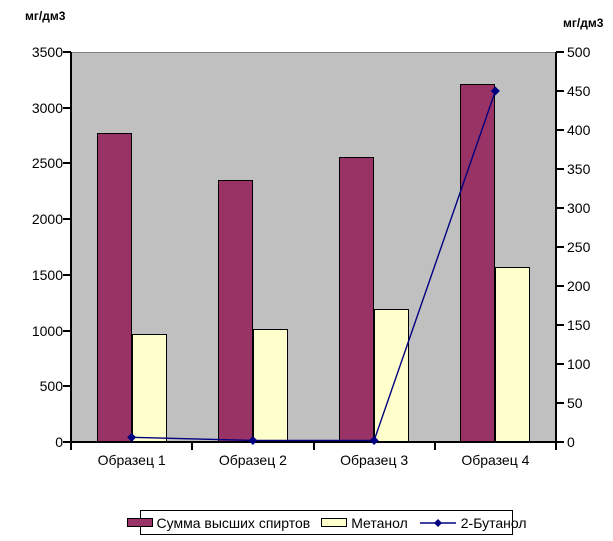 This screenshot has height=541, width=613. I want to click on right-axis-tick-label: 500, so click(579, 52).